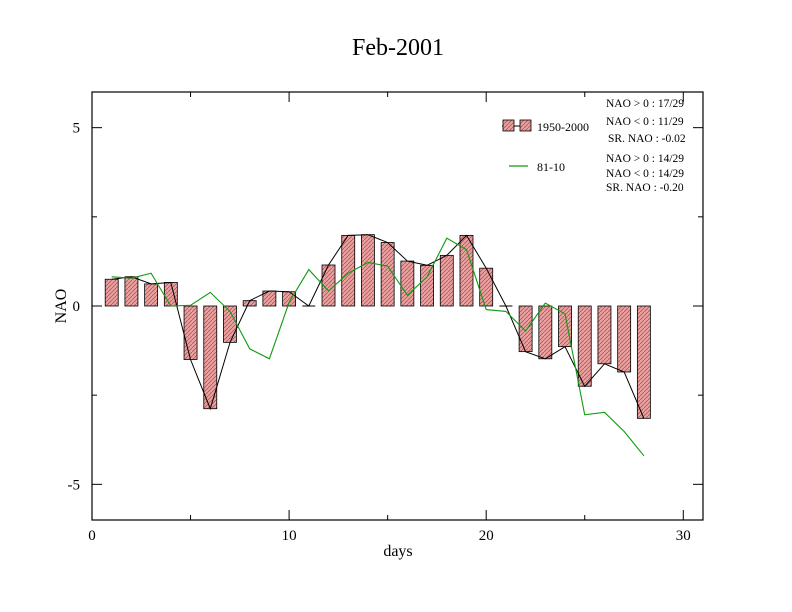 The image size is (792, 612). I want to click on stat-1950-2000-negative: NAO < 0 : 11/29, so click(645, 122).